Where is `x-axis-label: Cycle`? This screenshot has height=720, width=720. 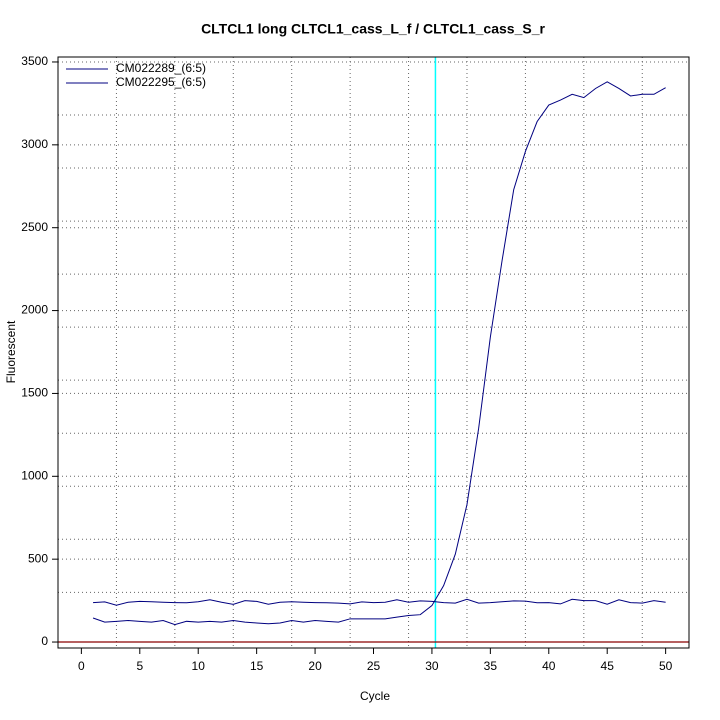 x-axis-label: Cycle is located at coordinates (375, 696).